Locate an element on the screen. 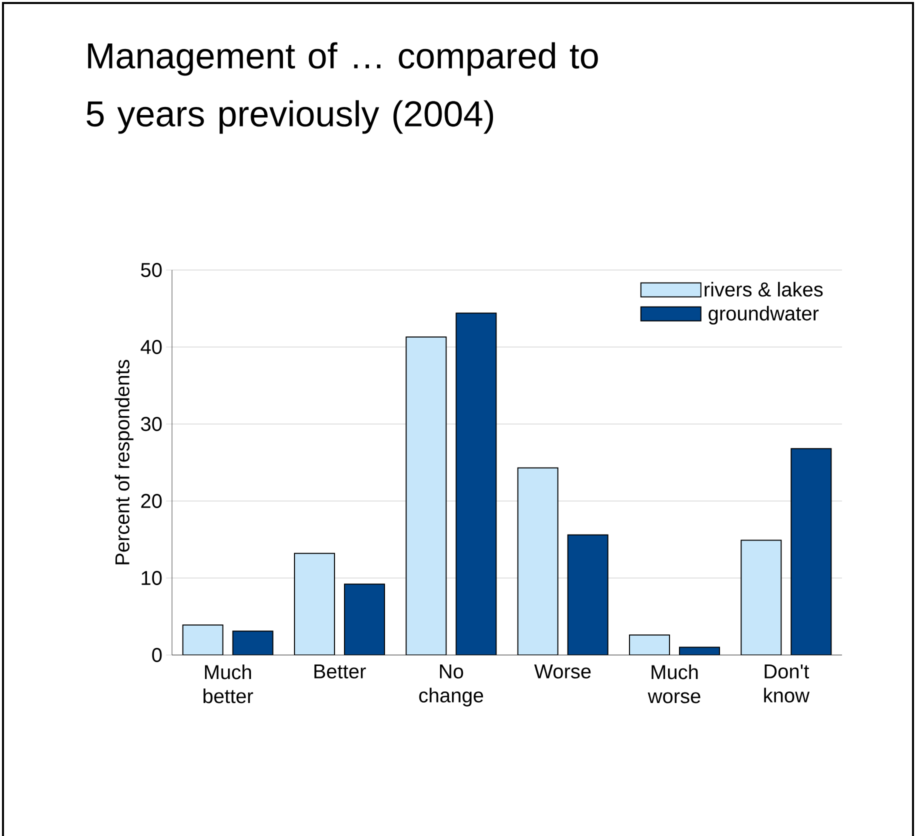 This screenshot has width=916, height=836. y-tick-label: 20 is located at coordinates (151, 501).